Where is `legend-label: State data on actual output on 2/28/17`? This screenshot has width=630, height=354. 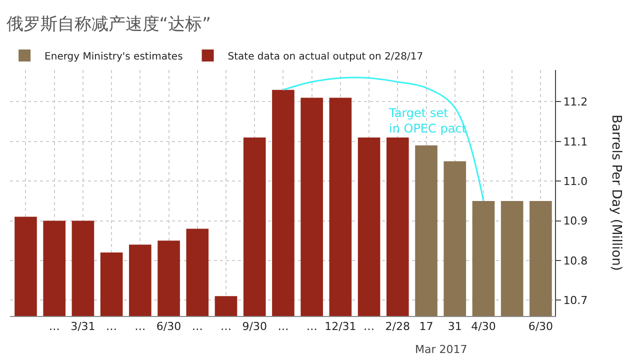
legend-label: State data on actual output on 2/28/17 is located at coordinates (326, 56).